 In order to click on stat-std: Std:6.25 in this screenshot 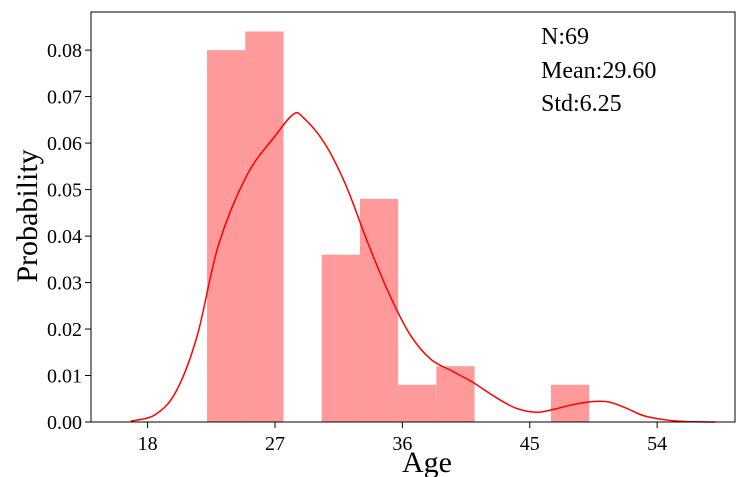, I will do `click(581, 104)`.